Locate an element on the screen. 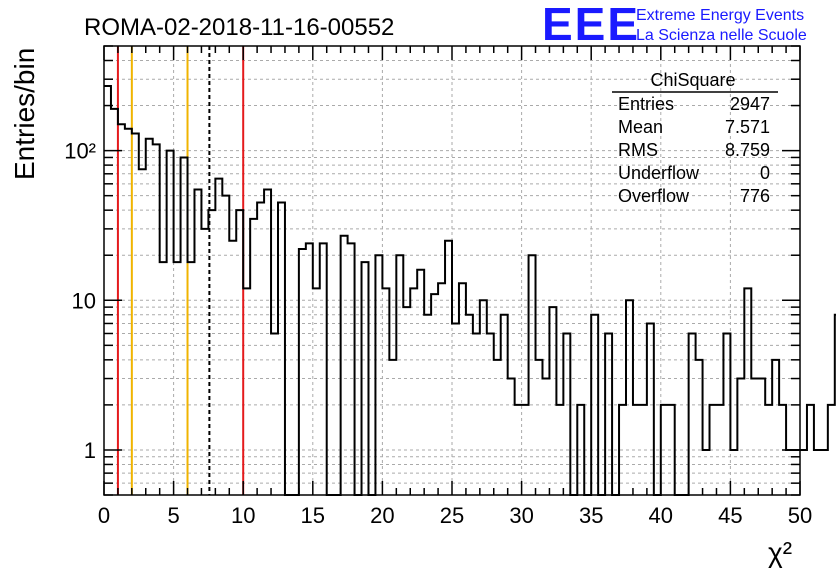 This screenshot has width=836, height=572. stats-row-value: 0 is located at coordinates (765, 173).